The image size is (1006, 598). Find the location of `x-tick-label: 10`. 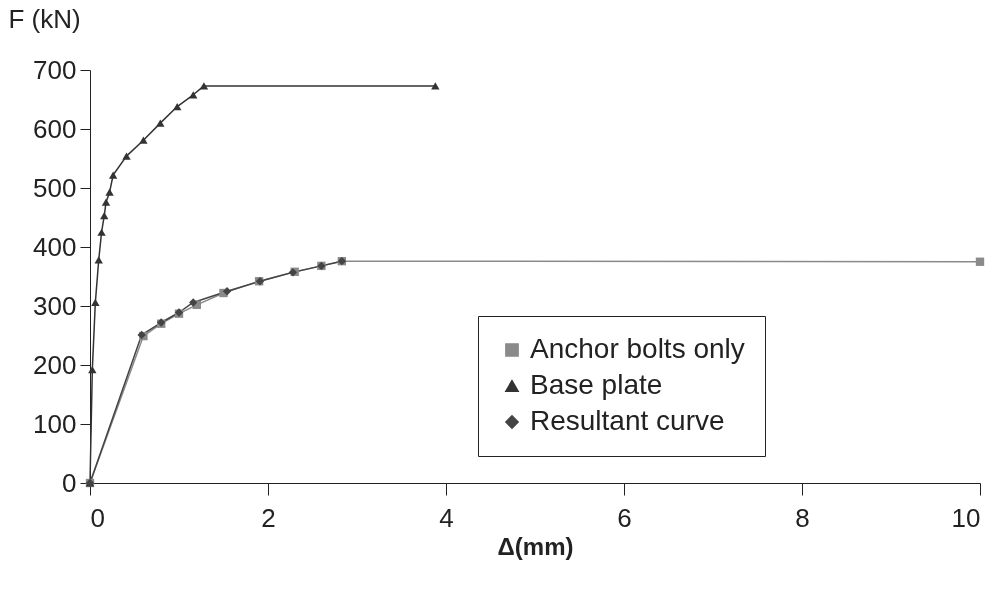

x-tick-label: 10 is located at coordinates (966, 517).